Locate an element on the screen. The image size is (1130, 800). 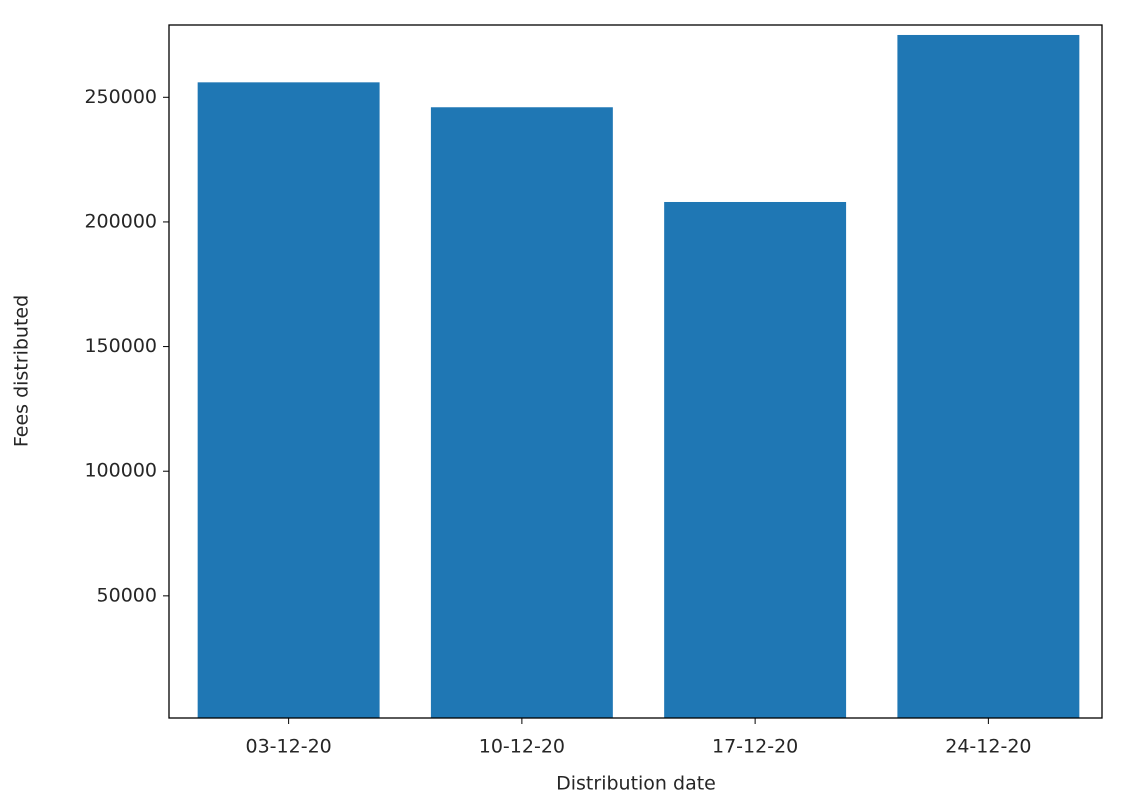
x-tick-label: 24-12-20 is located at coordinates (988, 747).